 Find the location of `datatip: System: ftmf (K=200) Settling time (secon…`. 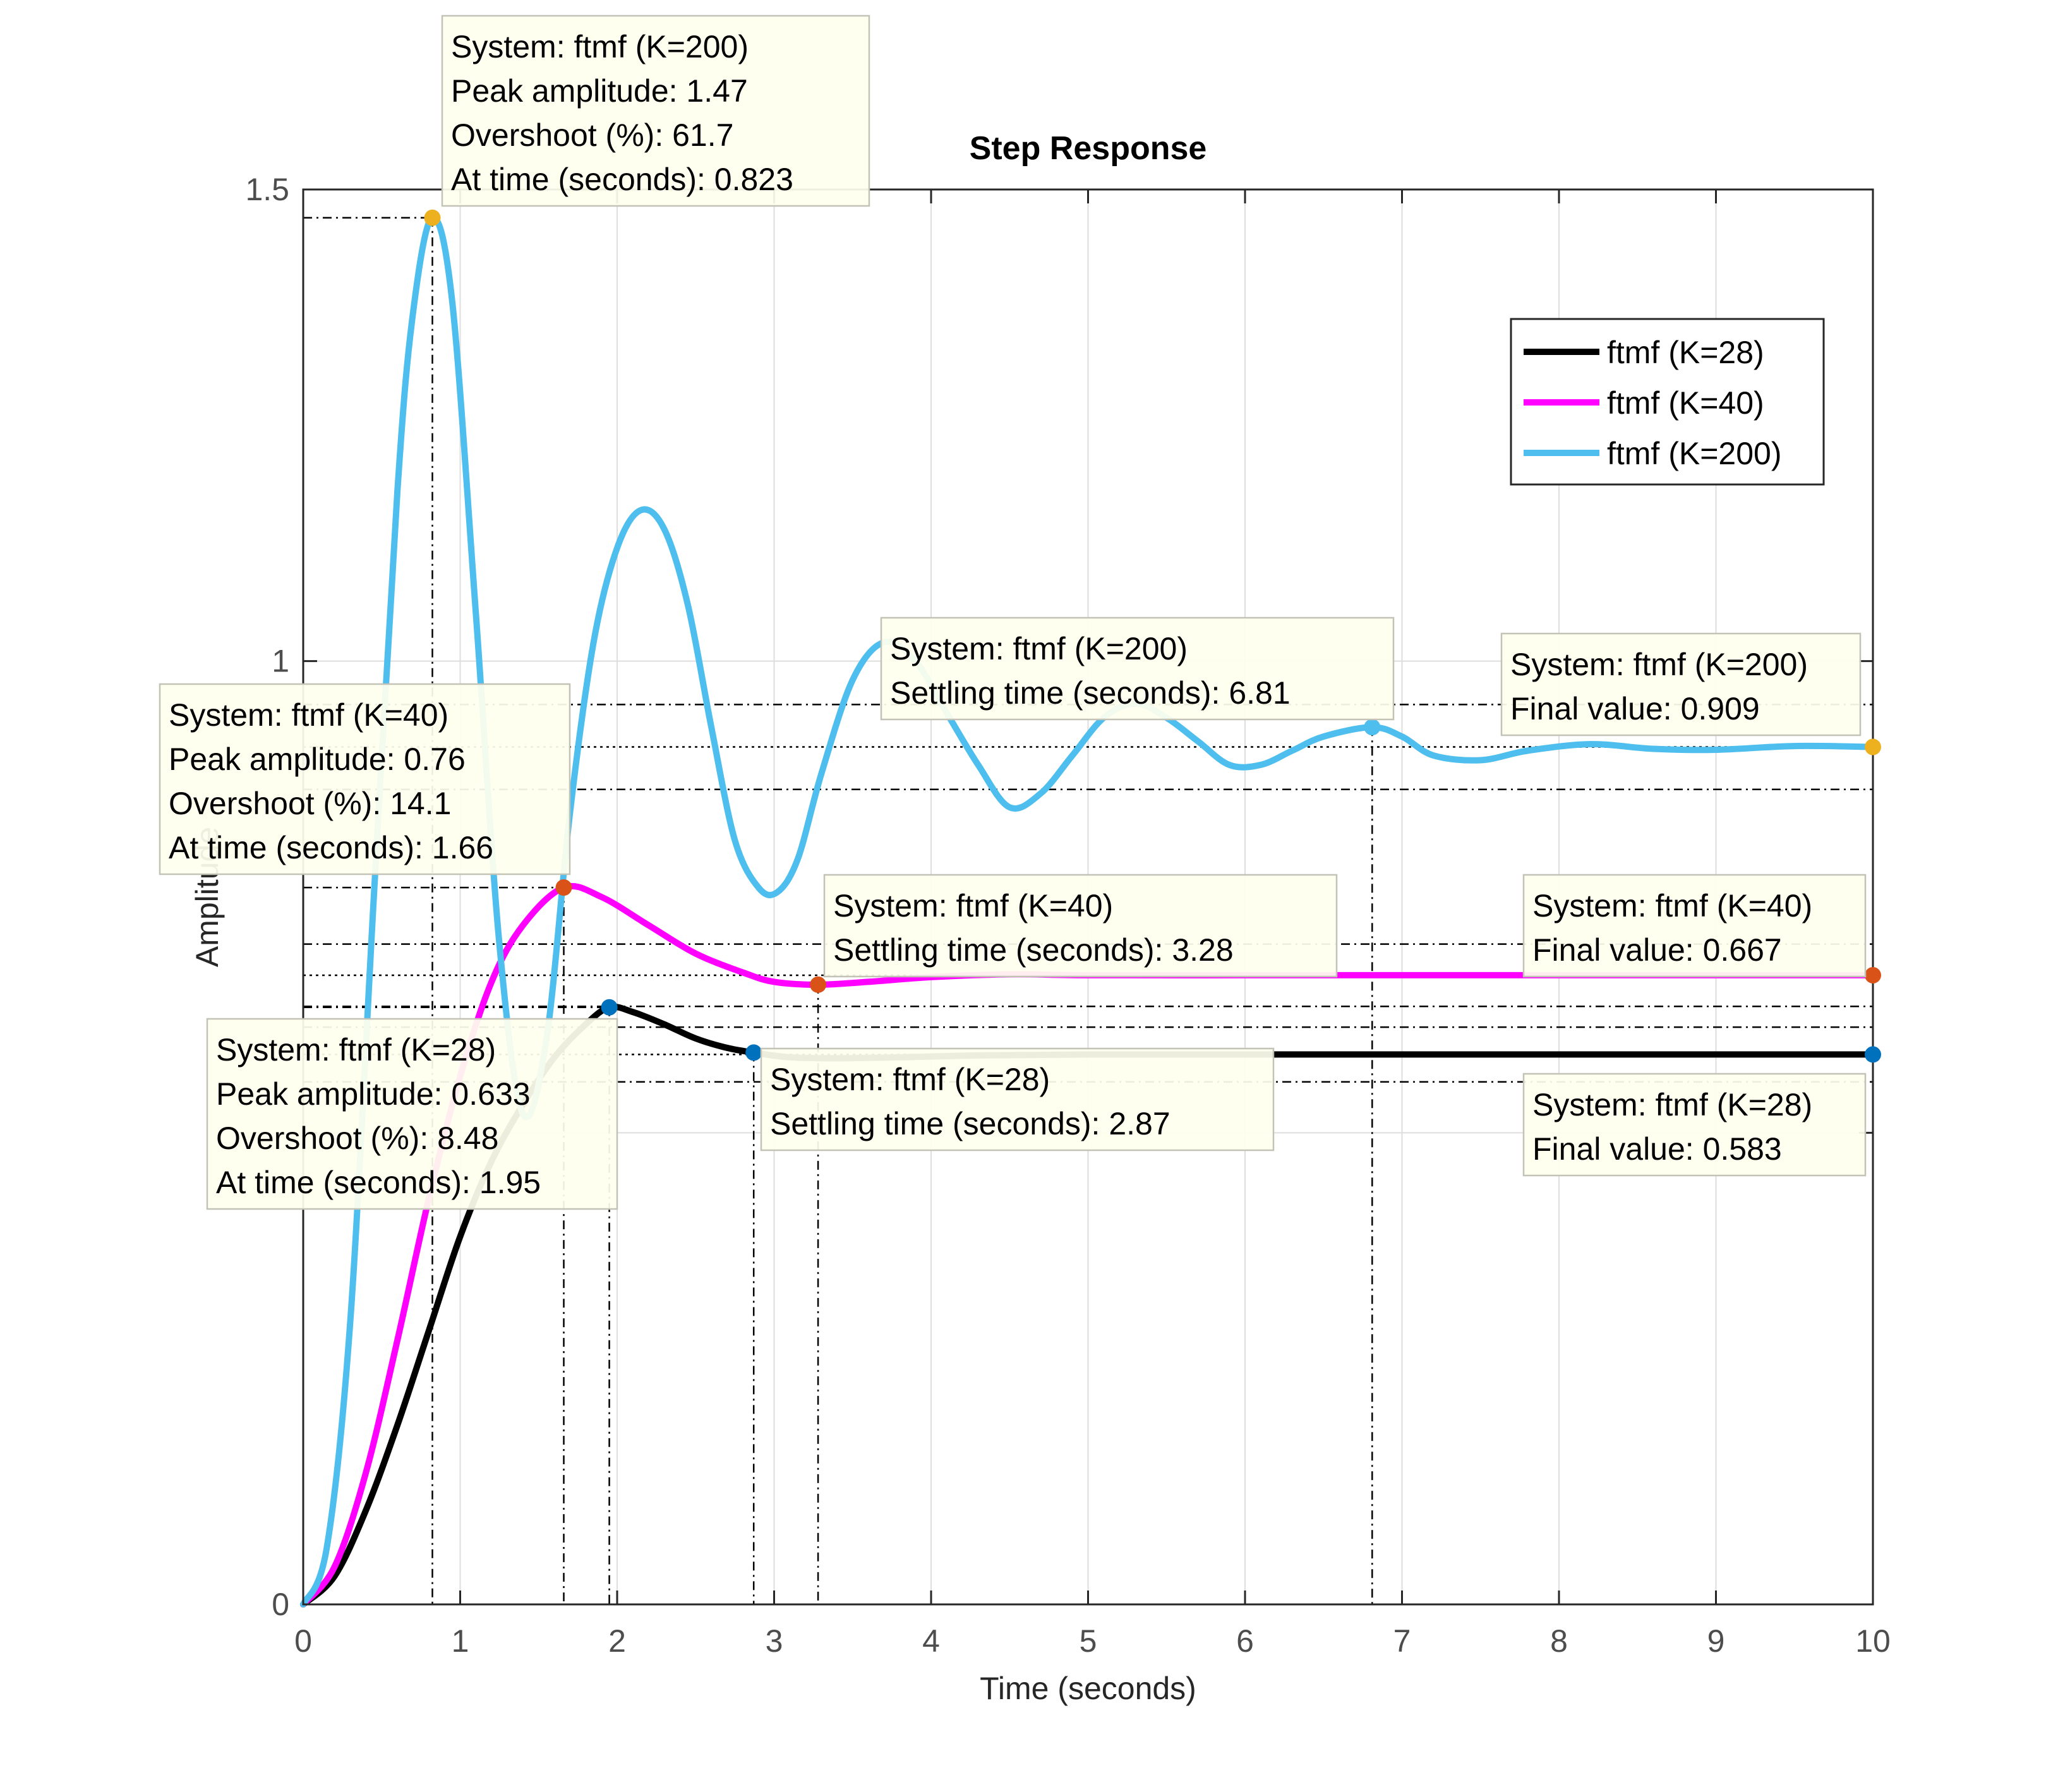

datatip: System: ftmf (K=200) Settling time (secon… is located at coordinates (1137, 668).